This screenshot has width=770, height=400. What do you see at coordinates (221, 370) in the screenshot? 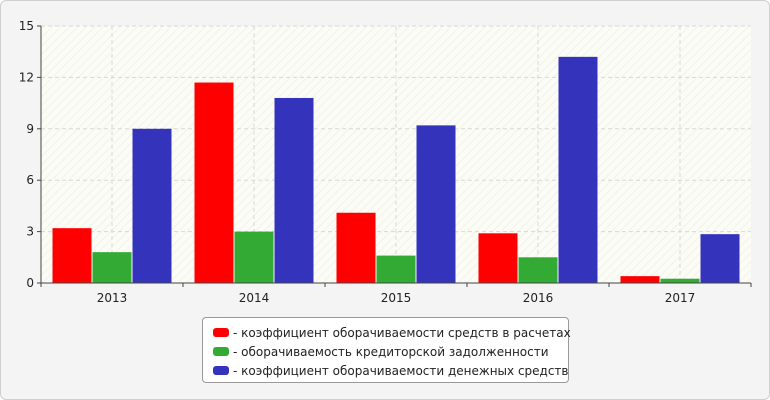
I see `legend-swatch-blue` at bounding box center [221, 370].